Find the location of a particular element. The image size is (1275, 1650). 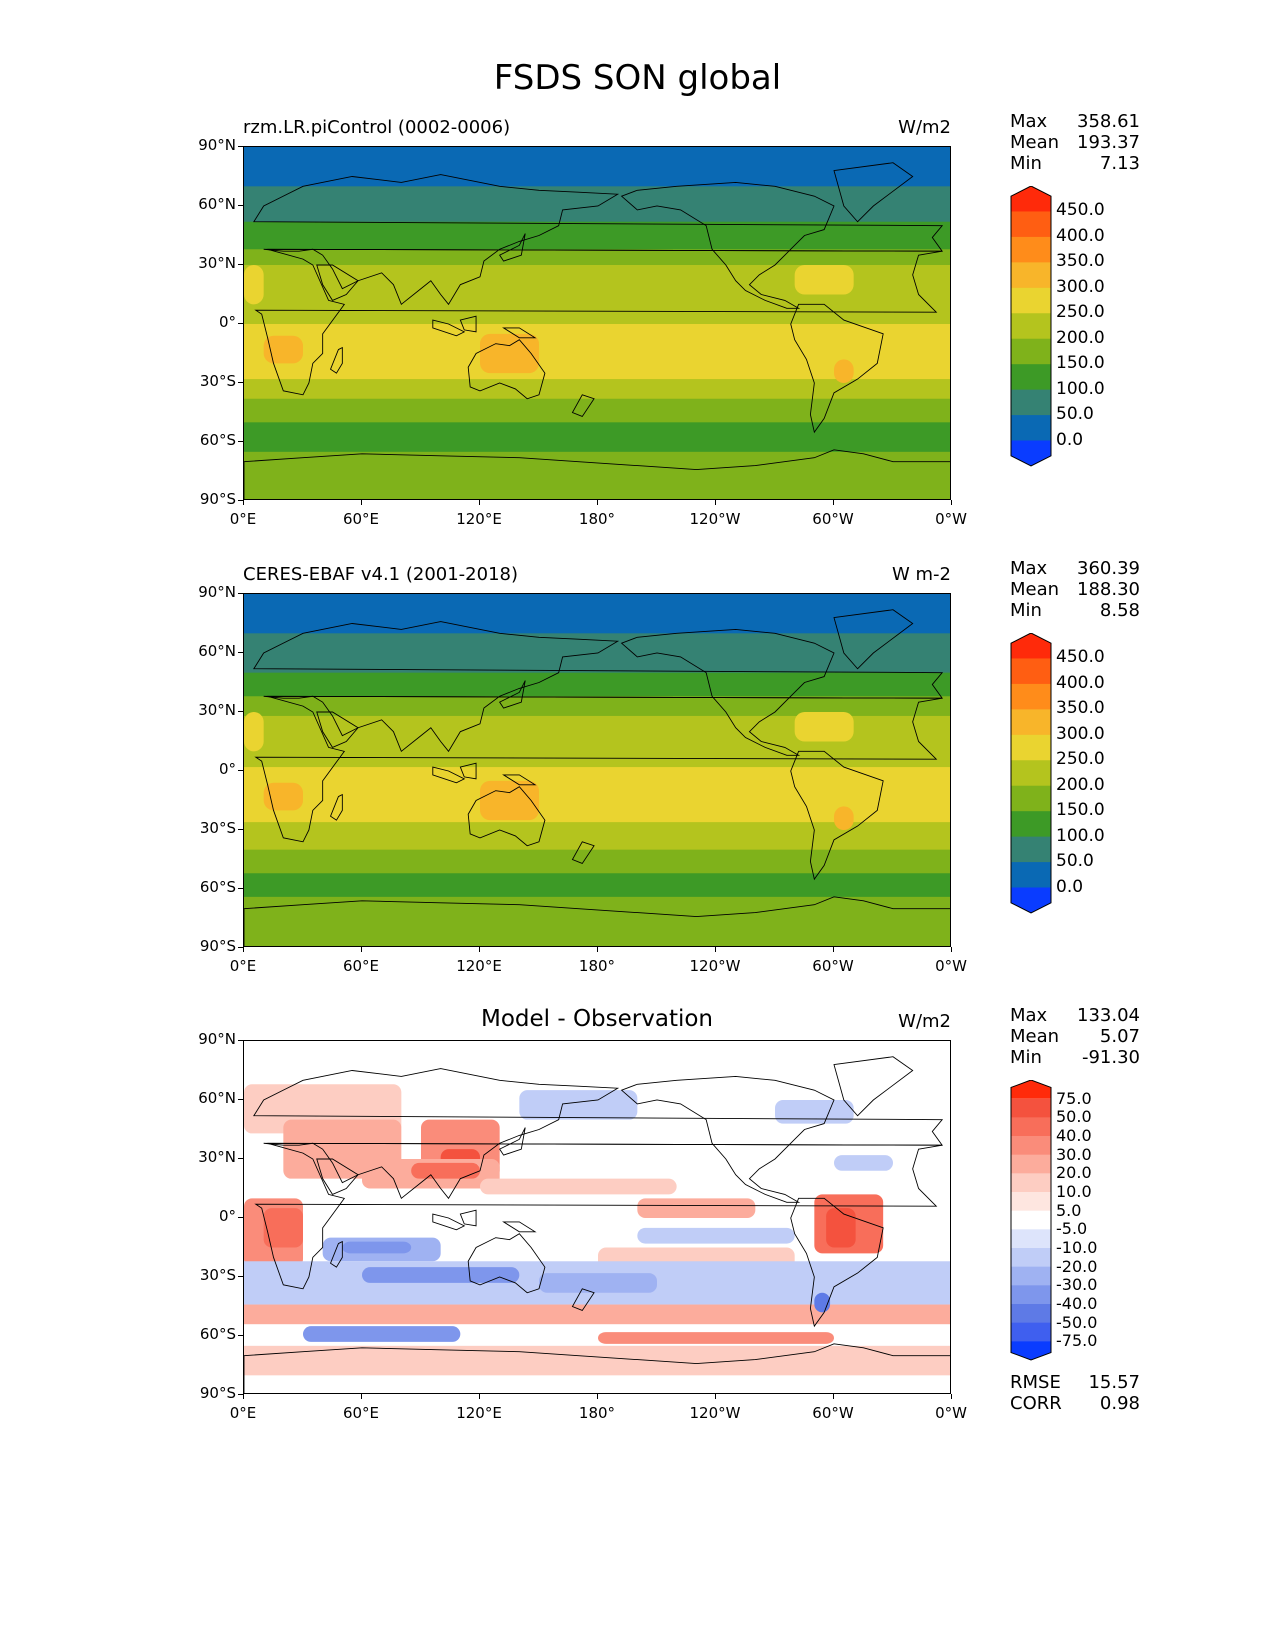

panel-1-colorbar-label: 100.0 is located at coordinates (1080, 388).